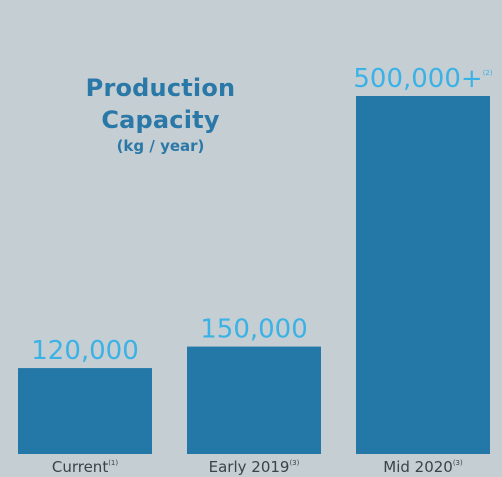  What do you see at coordinates (160, 120) in the screenshot?
I see `chart-title-line-2: Capacity` at bounding box center [160, 120].